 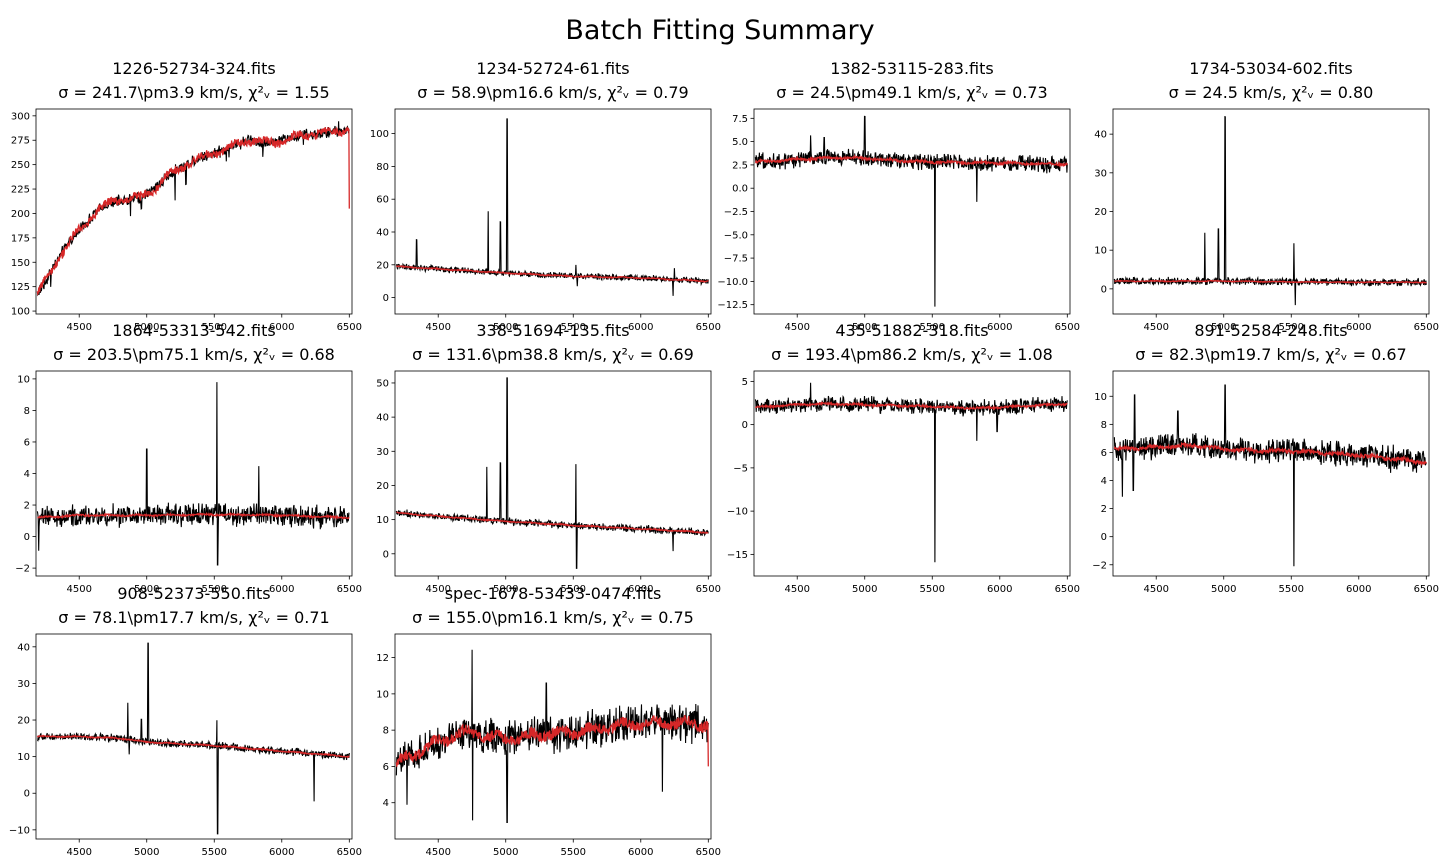 What do you see at coordinates (1270, 330) in the screenshot?
I see `subplot-filename: 891-52584-248.fits` at bounding box center [1270, 330].